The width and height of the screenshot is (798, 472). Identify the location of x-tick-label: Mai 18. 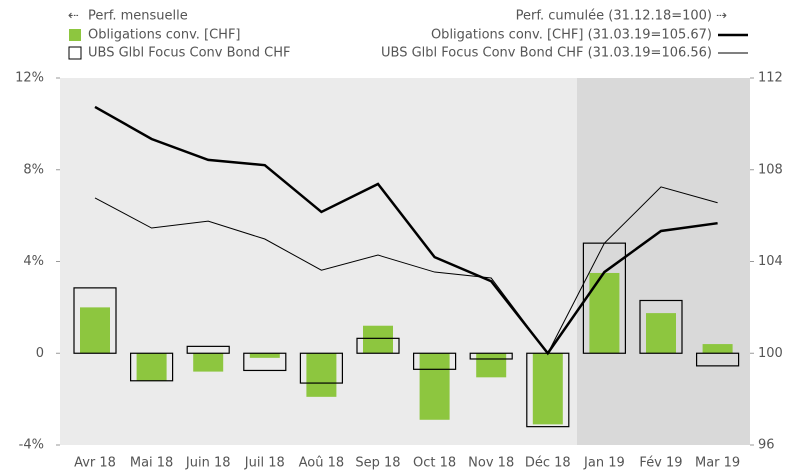
(151, 463).